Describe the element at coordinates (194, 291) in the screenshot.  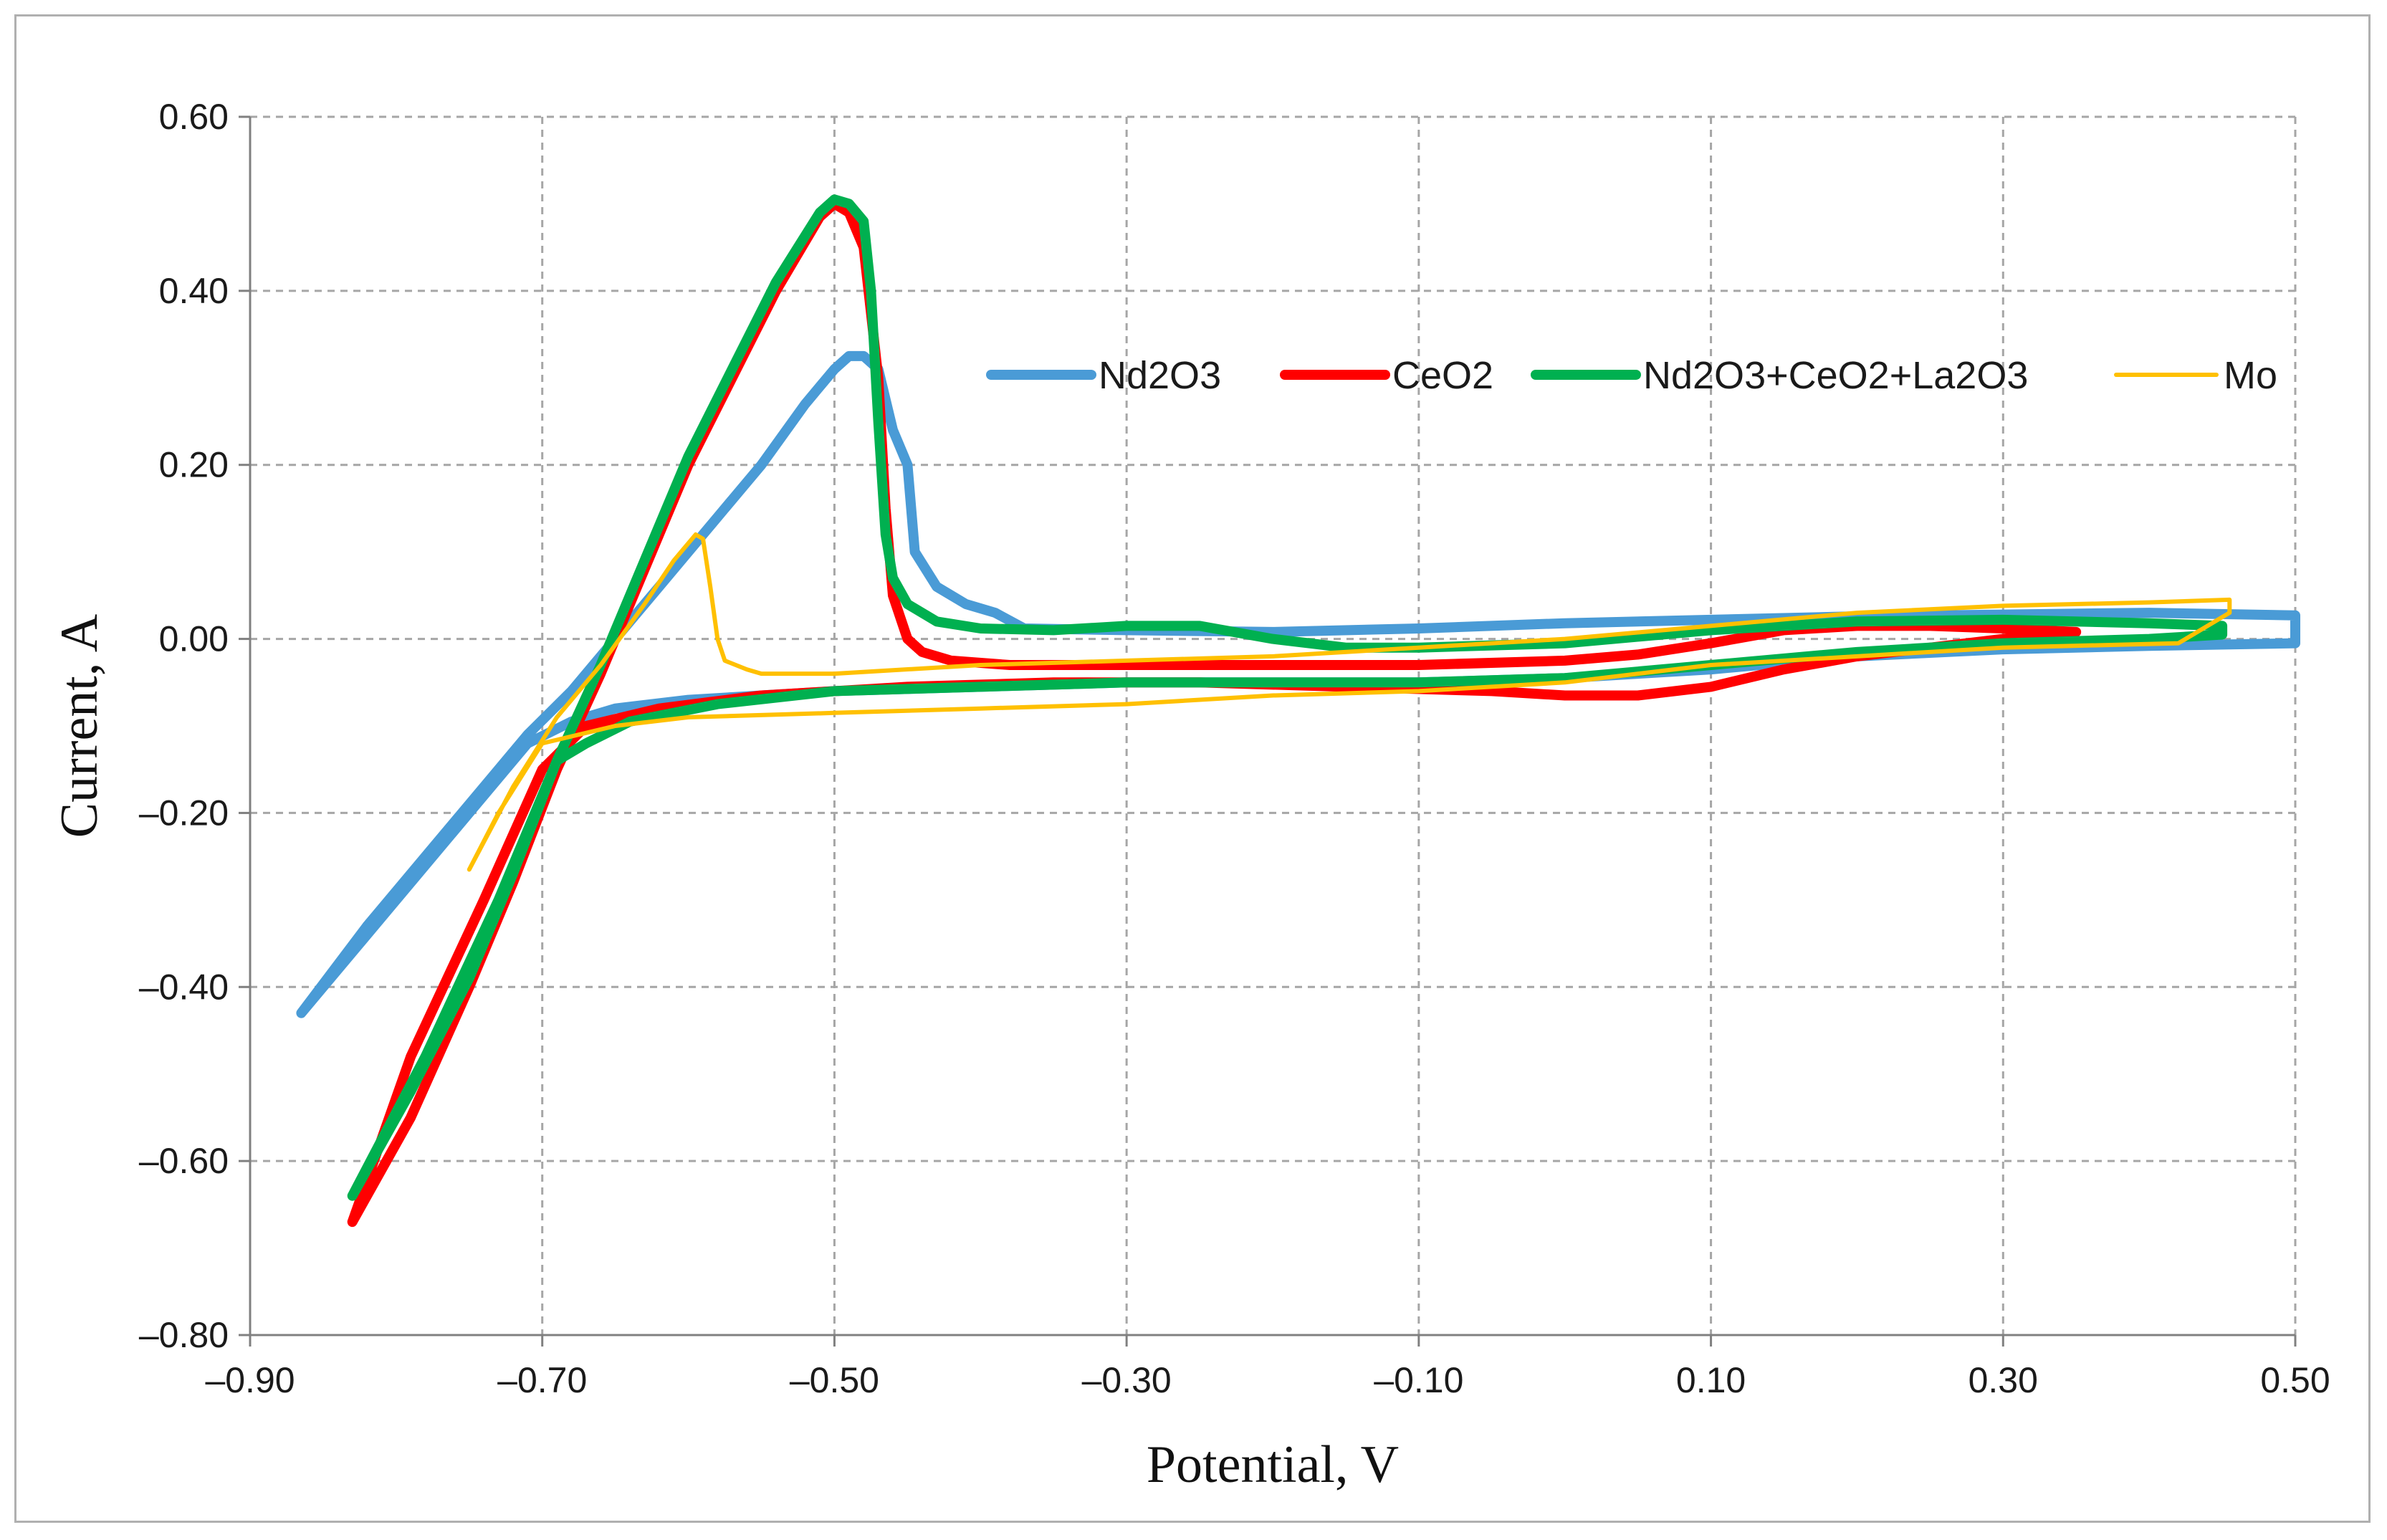
I see `y-tick-label: 0.40` at that location.